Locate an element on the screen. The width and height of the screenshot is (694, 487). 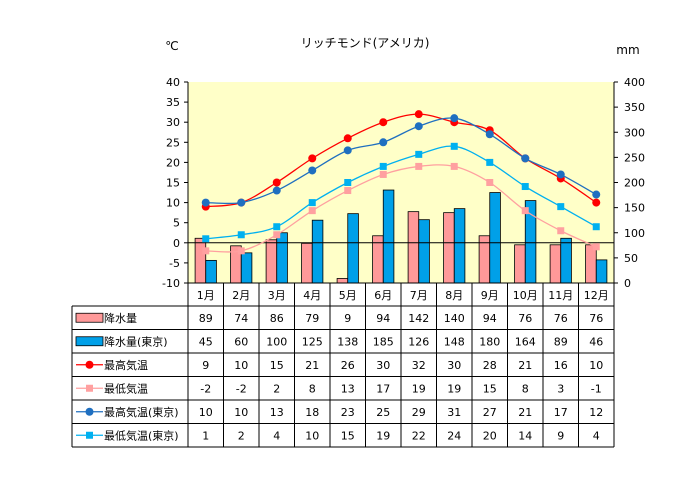
right-tick-label: 200 is located at coordinates (634, 183).